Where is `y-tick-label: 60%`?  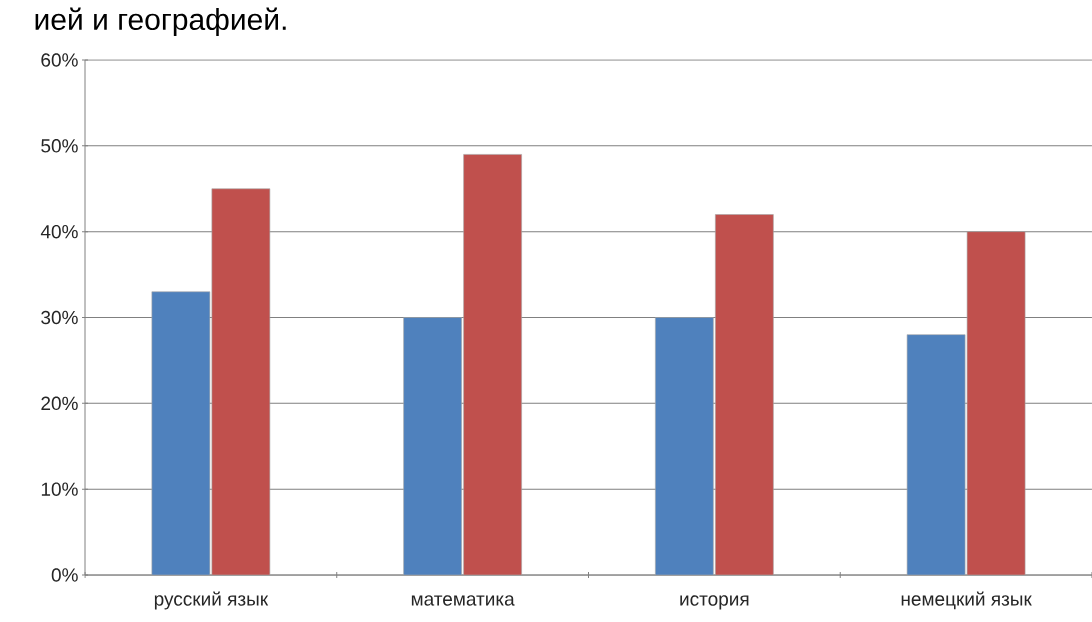
y-tick-label: 60% is located at coordinates (59, 60).